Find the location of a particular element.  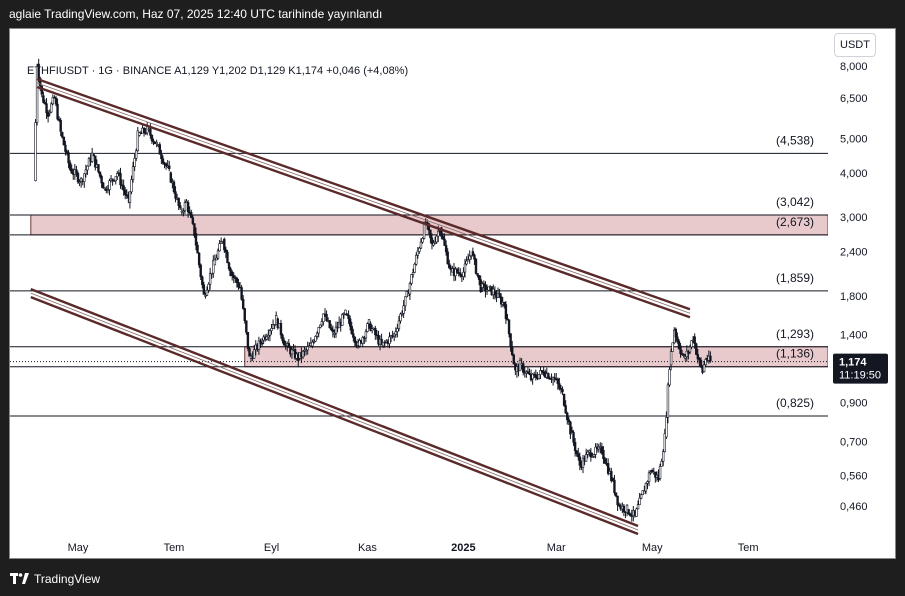

y-tick-label: 8,000 is located at coordinates (854, 67).